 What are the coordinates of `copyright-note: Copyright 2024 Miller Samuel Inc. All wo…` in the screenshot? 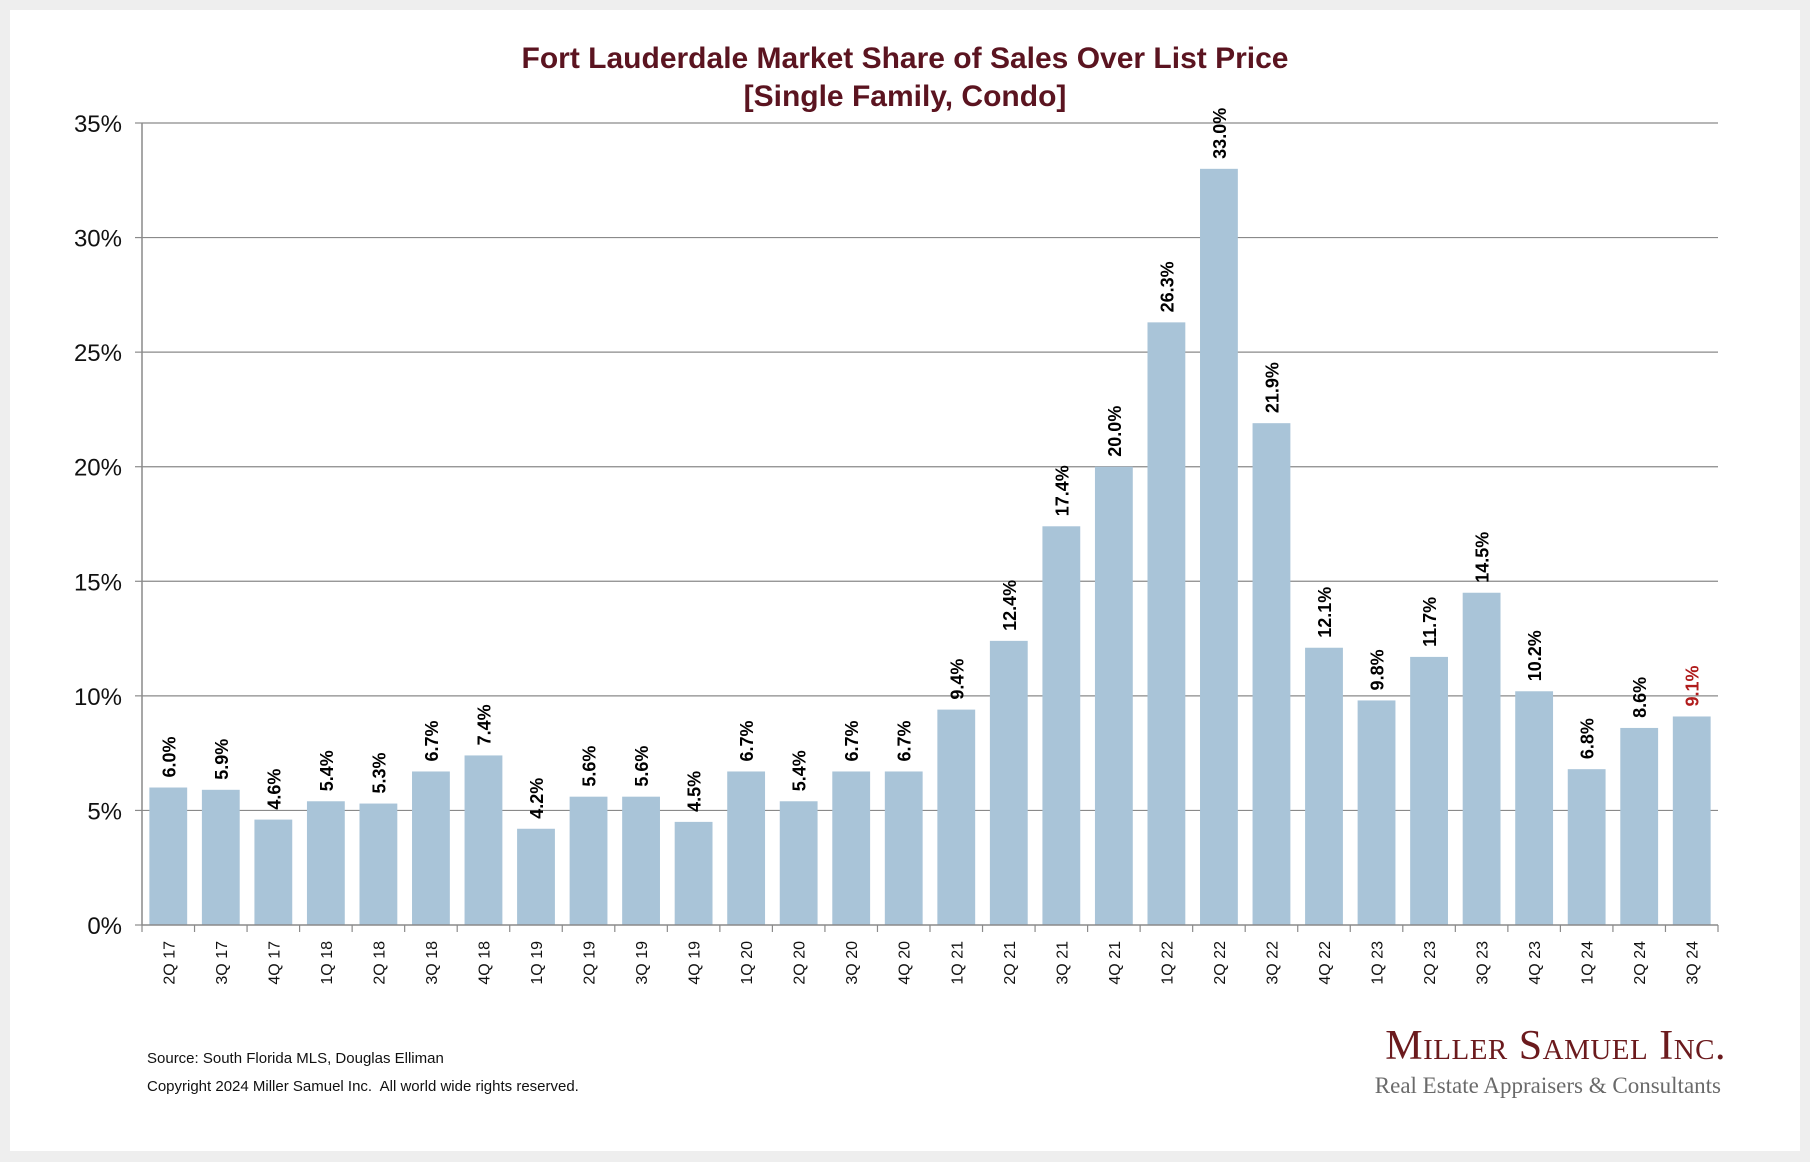 It's located at (363, 1086).